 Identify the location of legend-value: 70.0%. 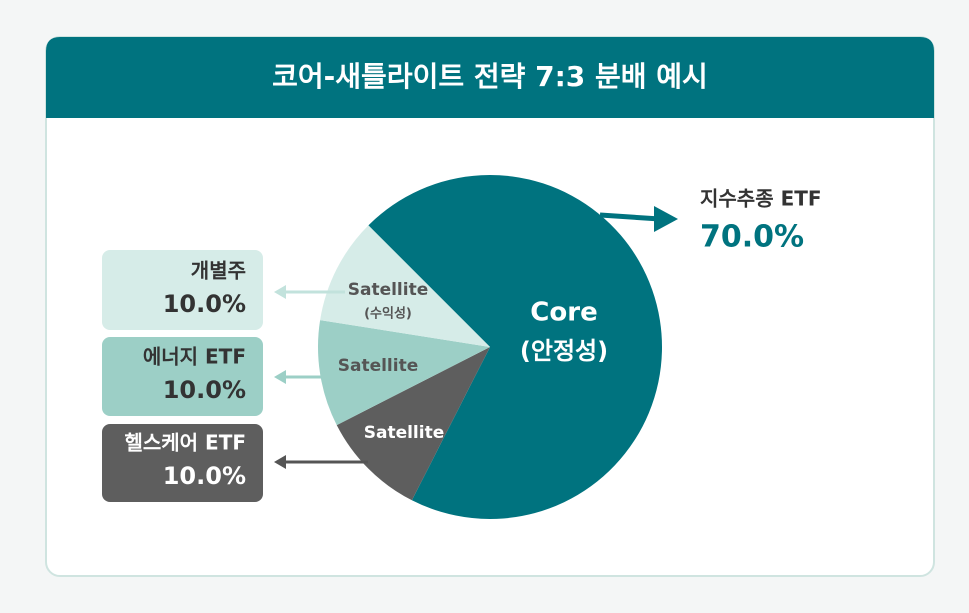
(752, 237).